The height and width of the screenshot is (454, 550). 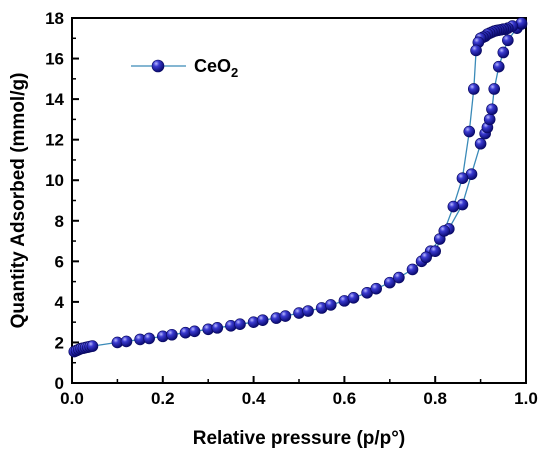 What do you see at coordinates (526, 398) in the screenshot?
I see `x-tick-label: 1.0` at bounding box center [526, 398].